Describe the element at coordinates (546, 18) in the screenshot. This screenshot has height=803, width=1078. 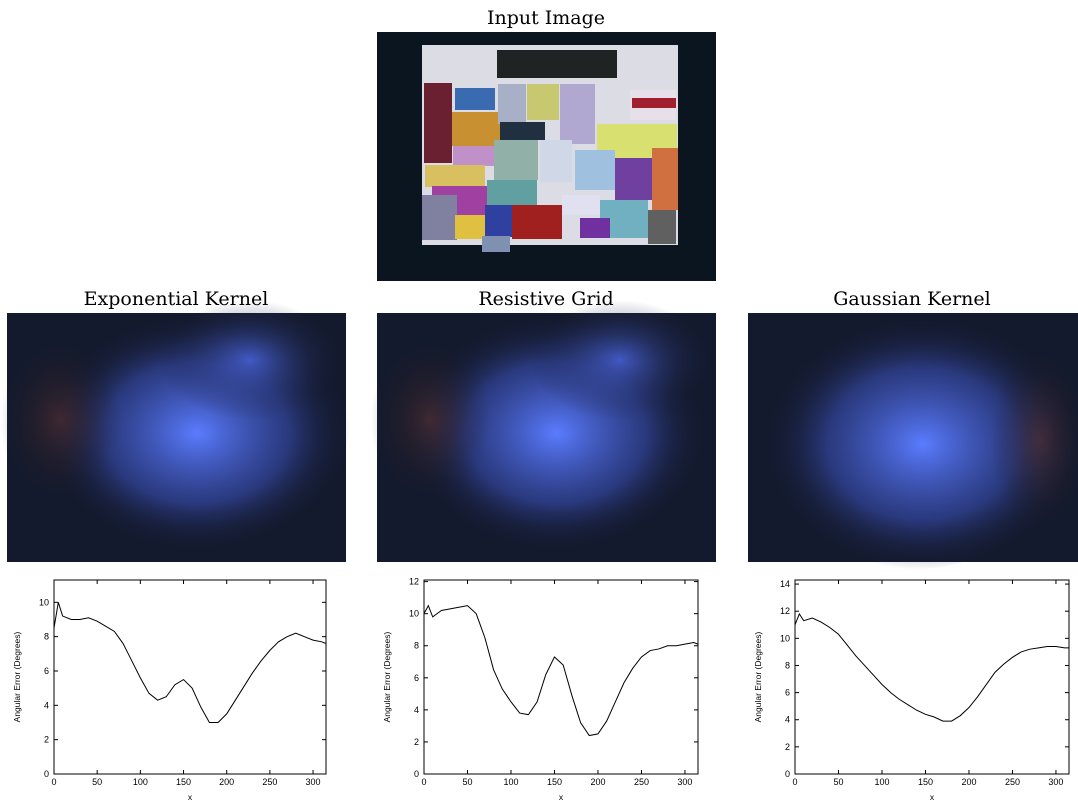
I see `input-title: Input Image` at that location.